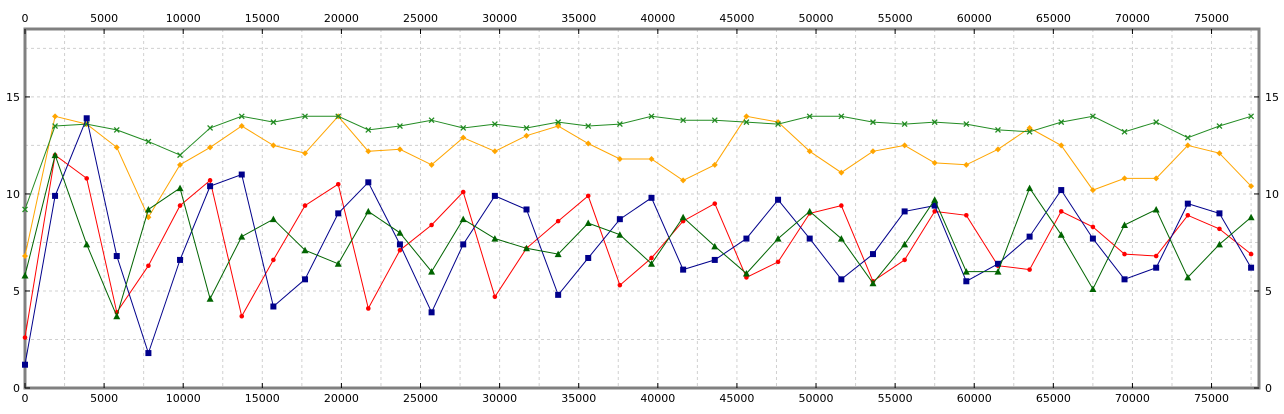  What do you see at coordinates (1268, 388) in the screenshot?
I see `y-tick-label-right: 0` at bounding box center [1268, 388].